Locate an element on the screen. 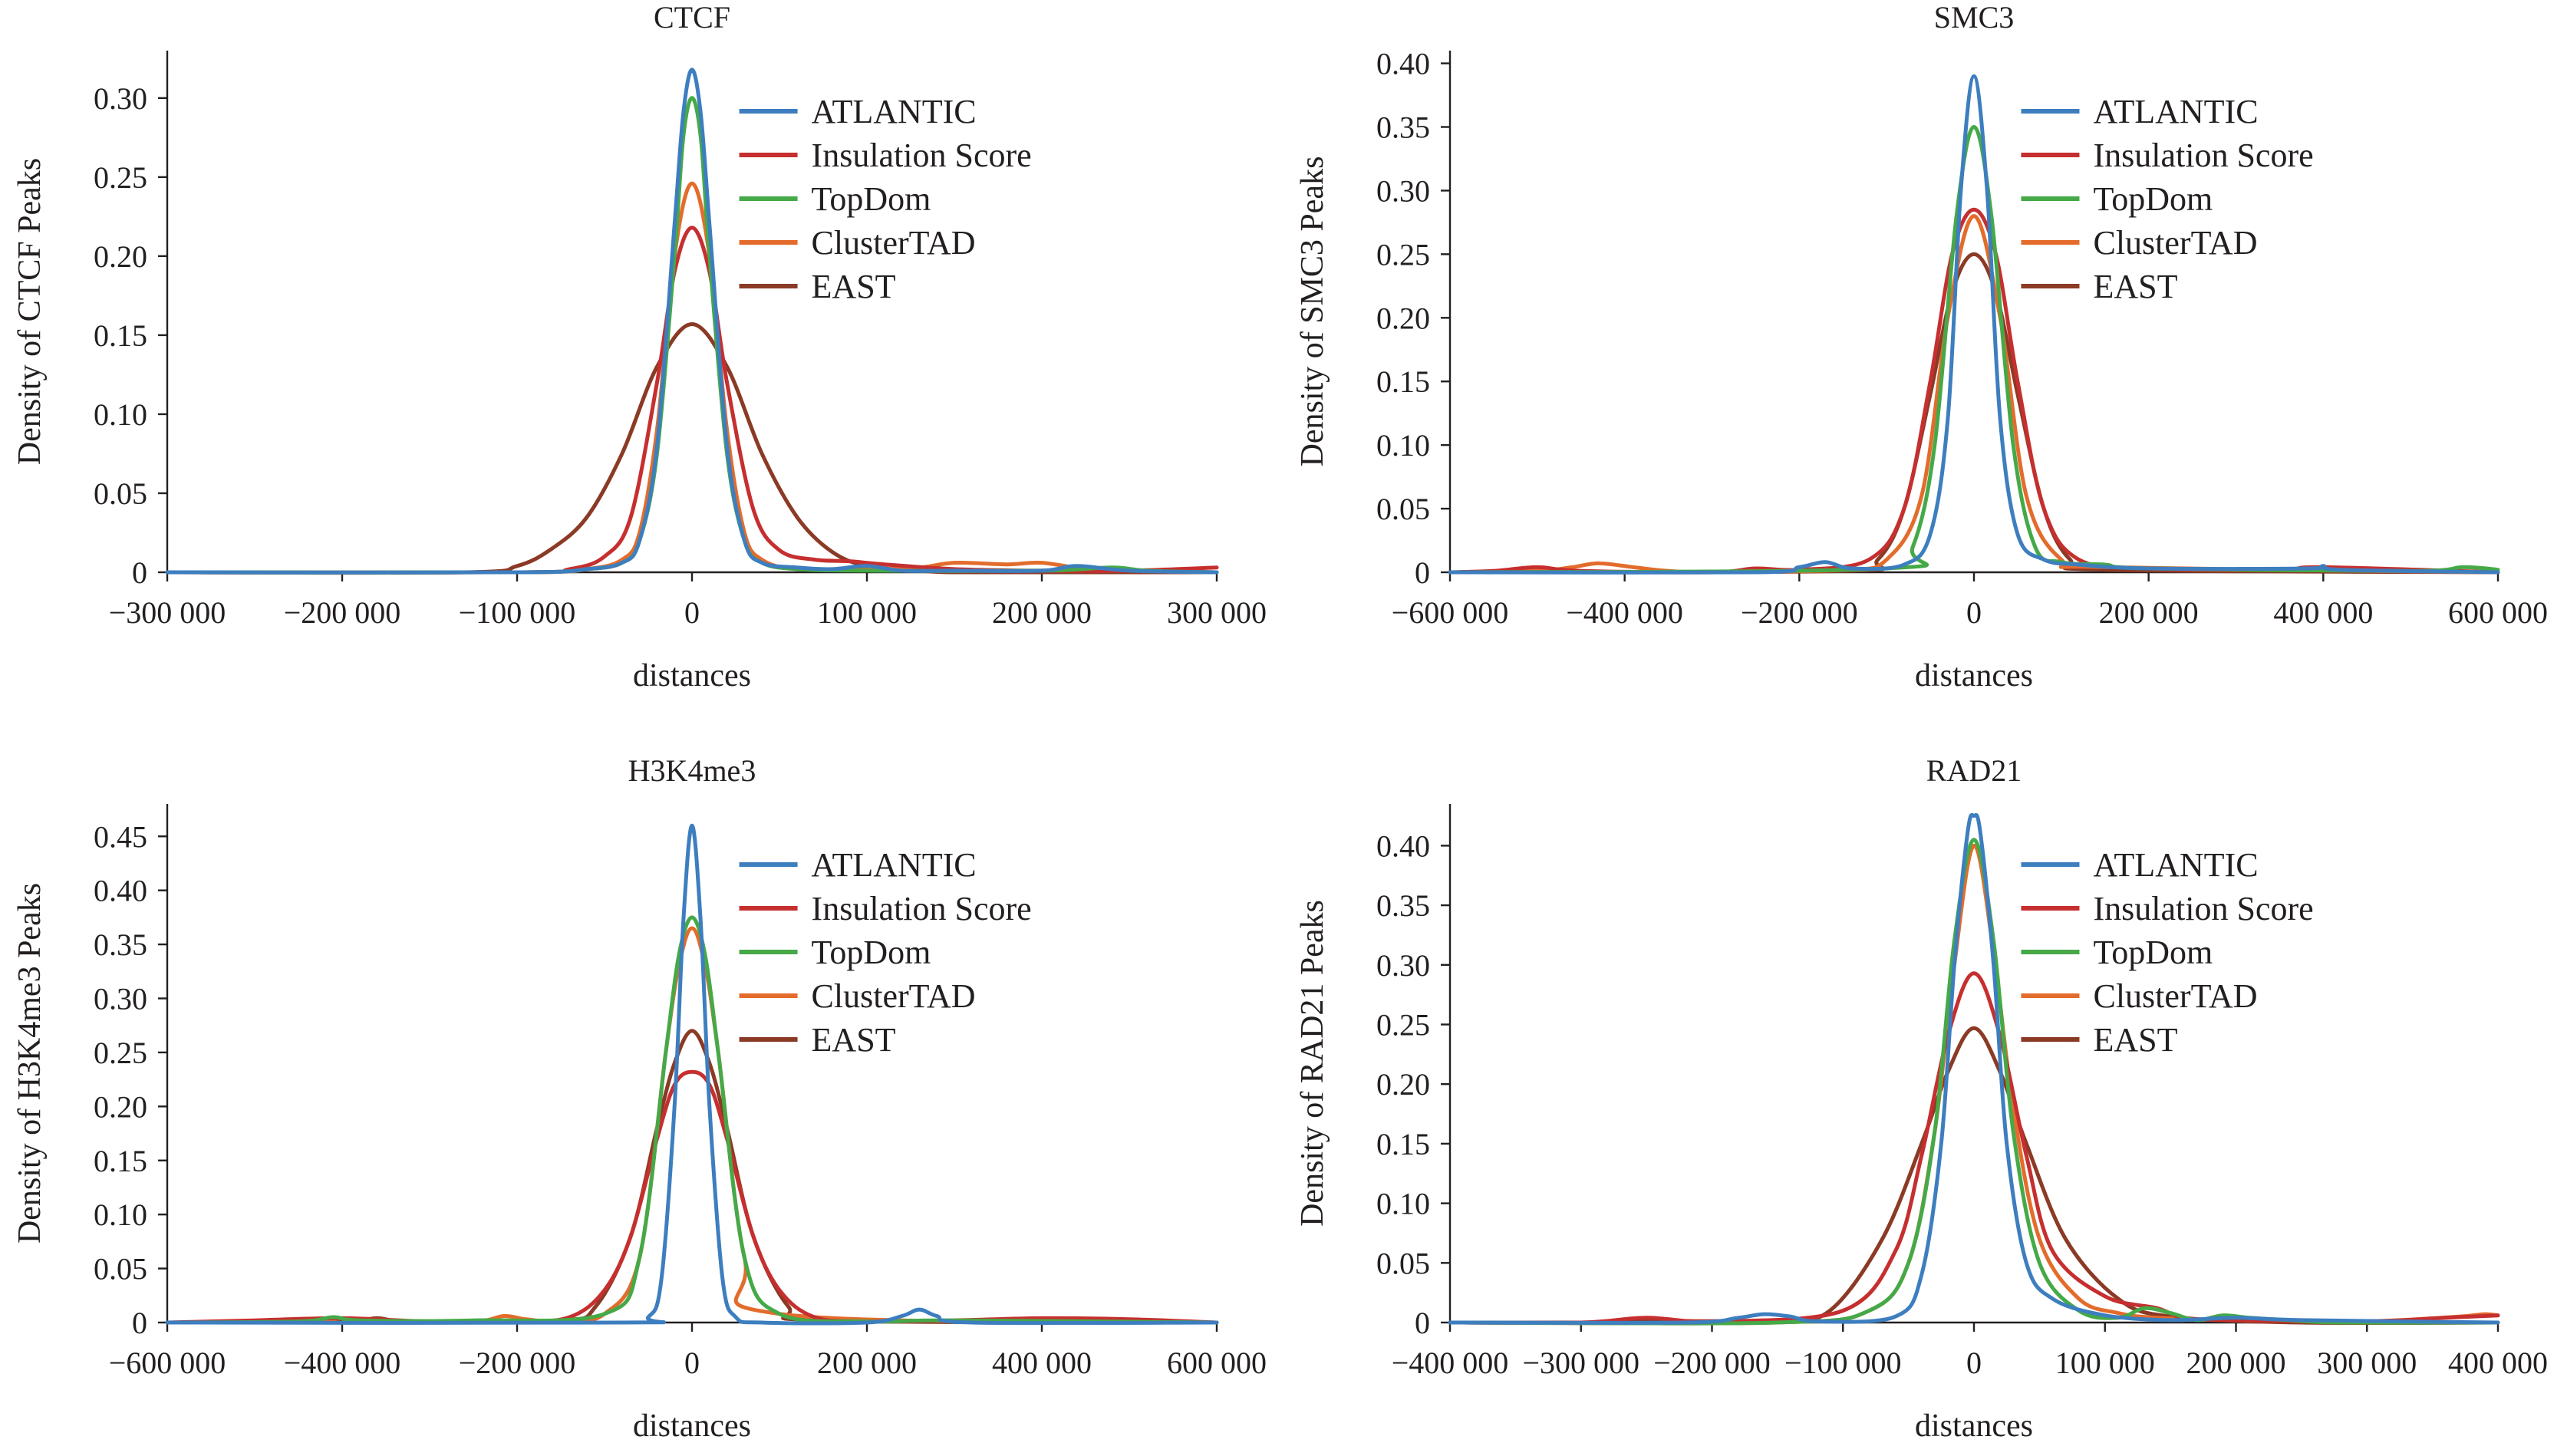 Image resolution: width=2567 pixels, height=1456 pixels. y-axis-label: Density of CTCF Peaks is located at coordinates (30, 311).